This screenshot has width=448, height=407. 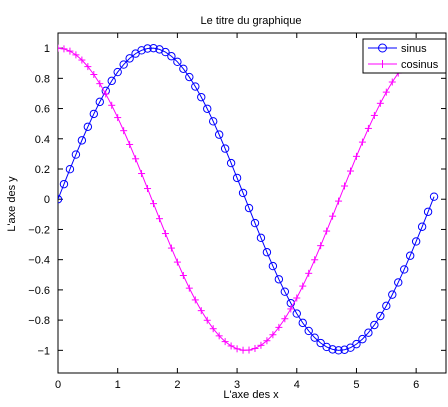 What do you see at coordinates (43, 351) in the screenshot?
I see `y-tick-label: −1` at bounding box center [43, 351].